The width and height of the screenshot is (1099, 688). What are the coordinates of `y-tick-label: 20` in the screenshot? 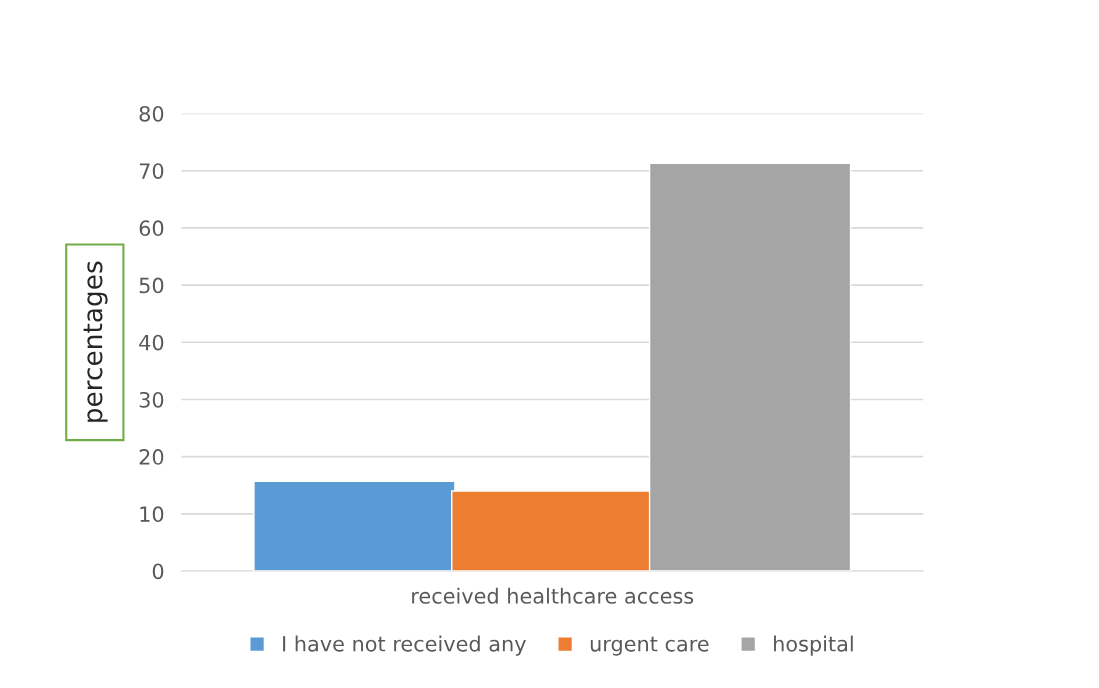 It's located at (151, 457).